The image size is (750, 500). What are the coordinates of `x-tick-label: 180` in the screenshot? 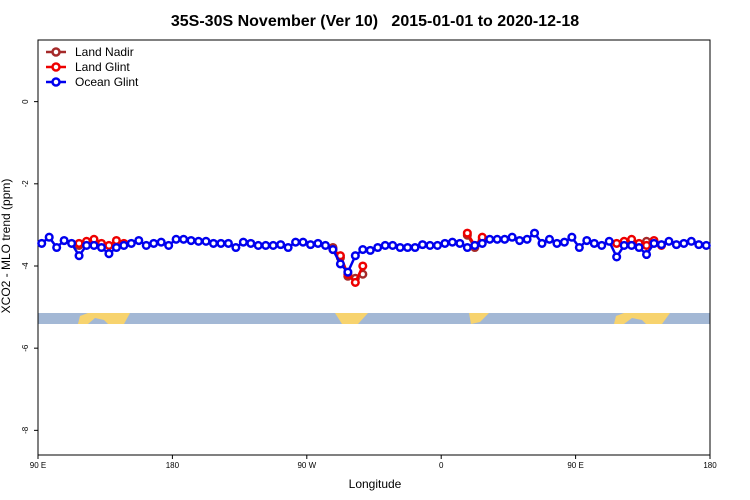 It's located at (173, 465).